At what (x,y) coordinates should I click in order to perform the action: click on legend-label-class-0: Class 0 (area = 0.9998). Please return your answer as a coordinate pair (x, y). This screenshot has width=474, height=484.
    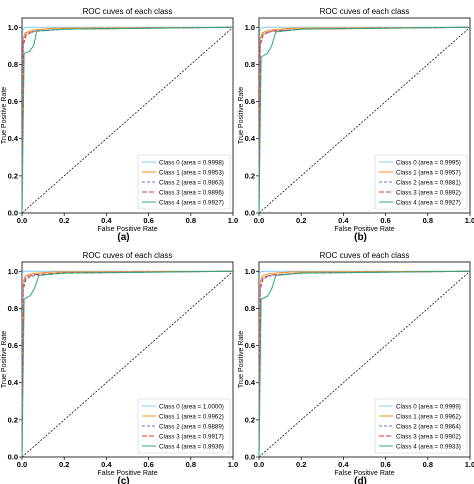
    Looking at the image, I should click on (191, 162).